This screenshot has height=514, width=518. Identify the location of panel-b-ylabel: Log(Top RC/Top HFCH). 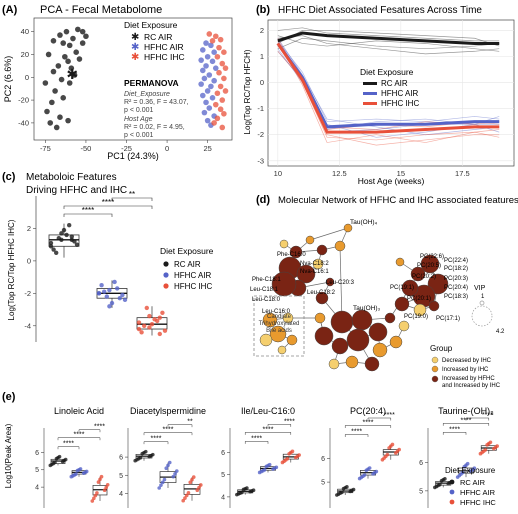
(247, 91).